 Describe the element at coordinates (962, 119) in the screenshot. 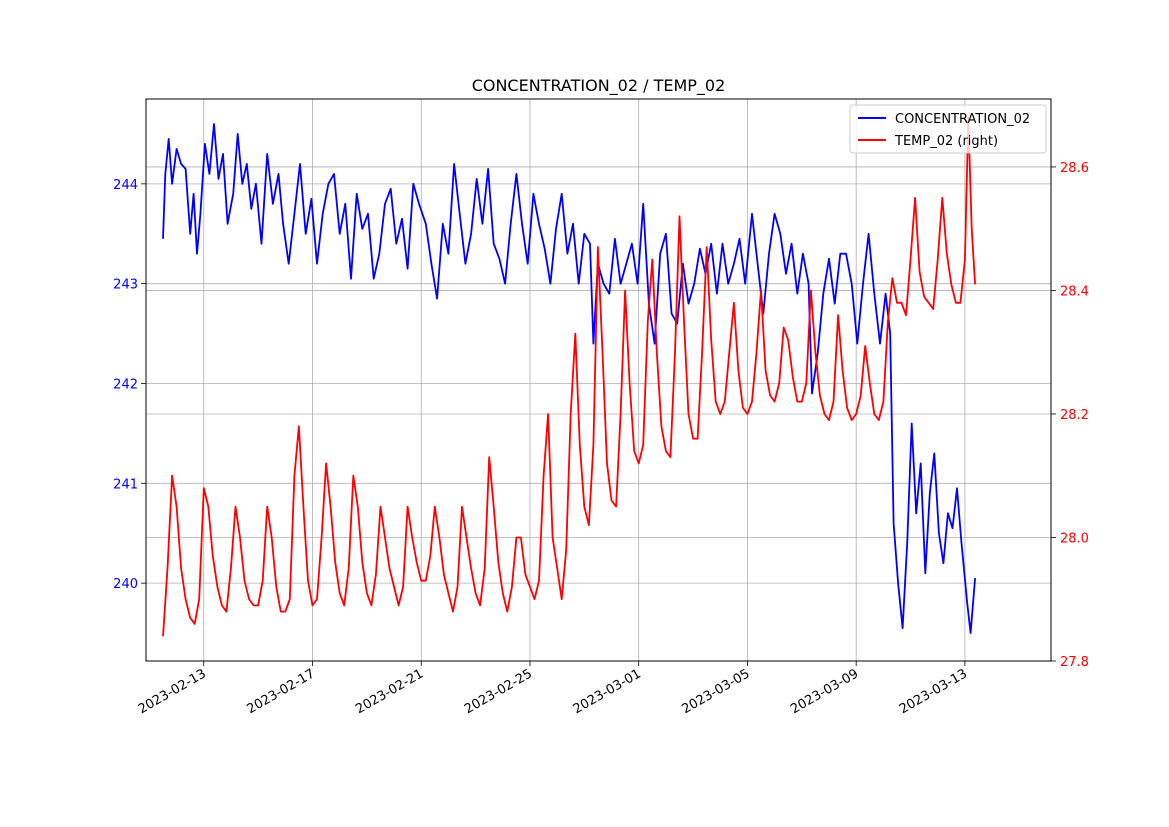

I see `legend-label-concentration: CONCENTRATION_02` at that location.